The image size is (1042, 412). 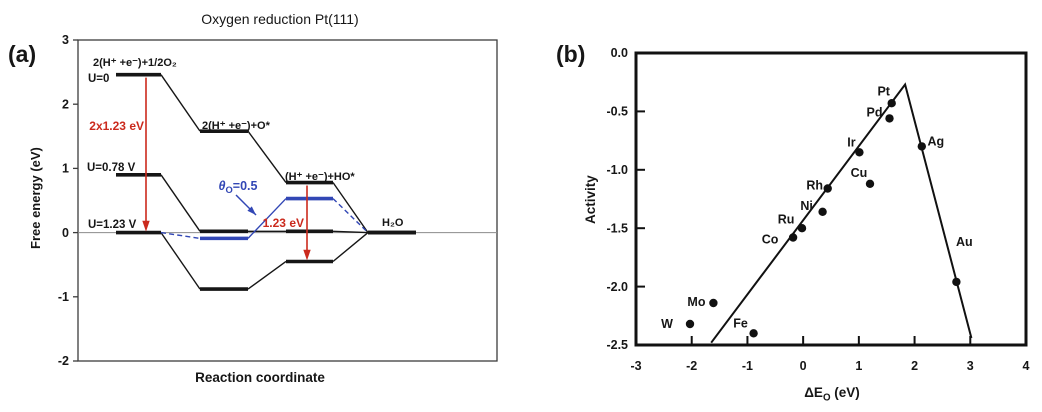 What do you see at coordinates (260, 377) in the screenshot?
I see `panel-a-x-axis-label: Reaction coordinate` at bounding box center [260, 377].